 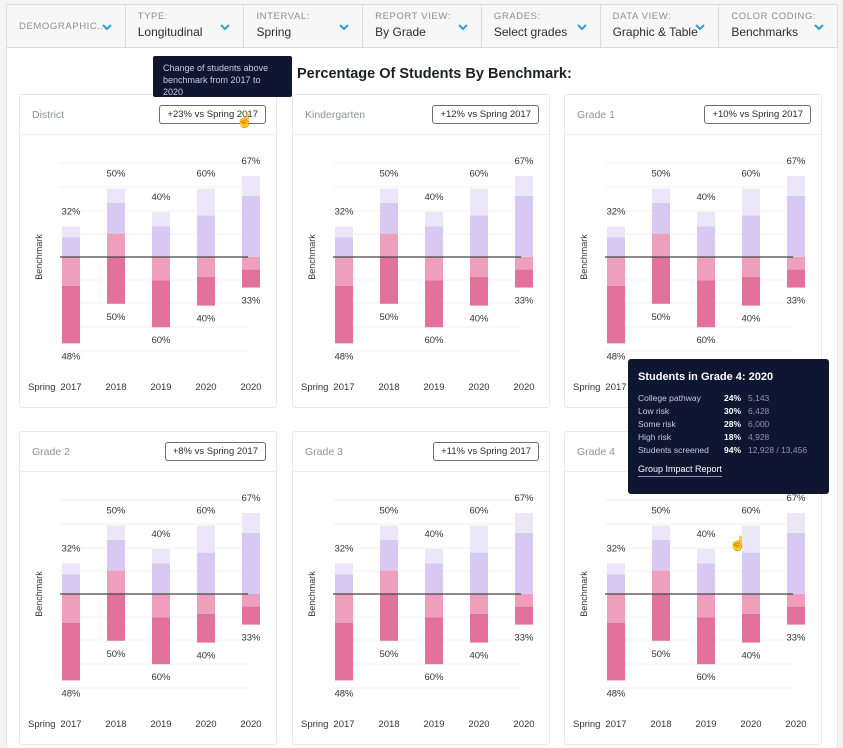 What do you see at coordinates (778, 26) in the screenshot?
I see `filter-color-coding: COLOR CODING: Benchmarks` at bounding box center [778, 26].